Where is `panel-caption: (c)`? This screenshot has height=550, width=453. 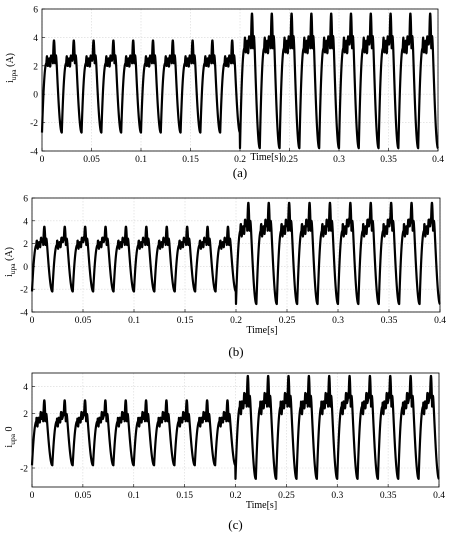
panel-caption: (c) is located at coordinates (235, 524).